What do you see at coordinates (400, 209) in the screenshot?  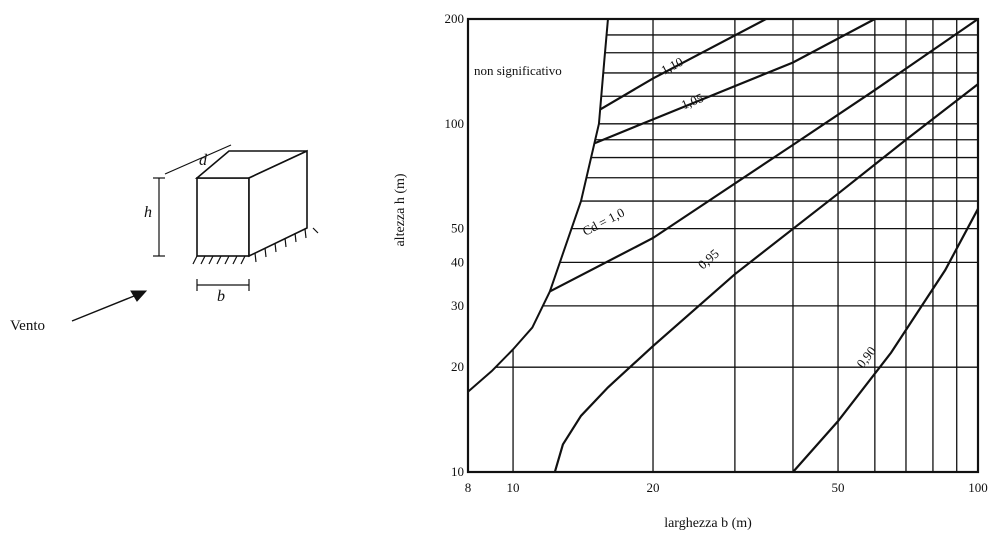 I see `y-axis-label: altezza h (m)` at bounding box center [400, 209].